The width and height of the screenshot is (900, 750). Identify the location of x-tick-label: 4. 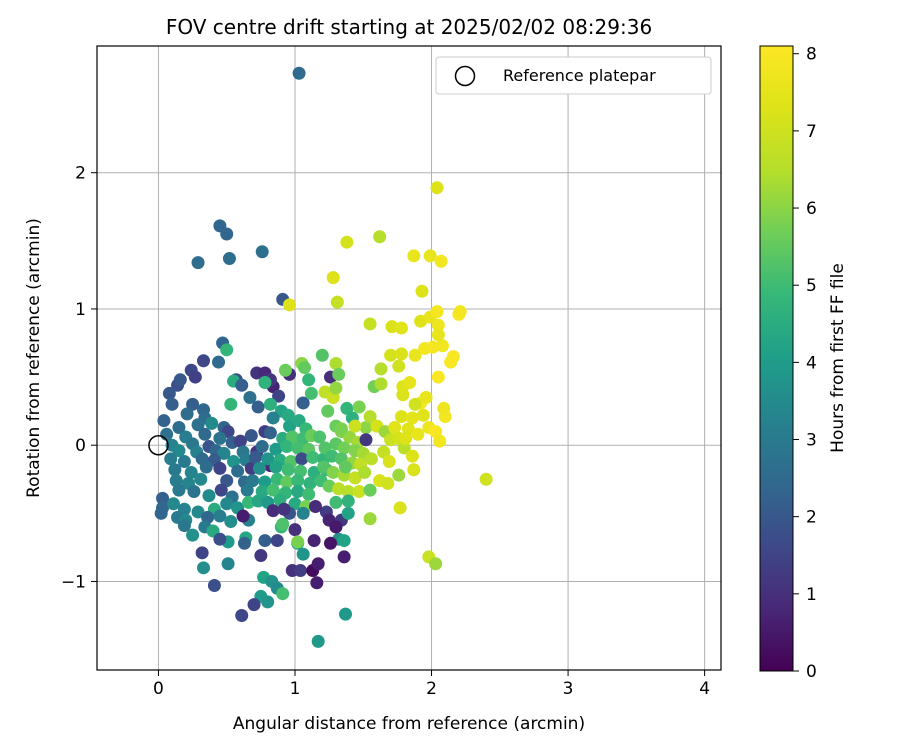
(704, 689).